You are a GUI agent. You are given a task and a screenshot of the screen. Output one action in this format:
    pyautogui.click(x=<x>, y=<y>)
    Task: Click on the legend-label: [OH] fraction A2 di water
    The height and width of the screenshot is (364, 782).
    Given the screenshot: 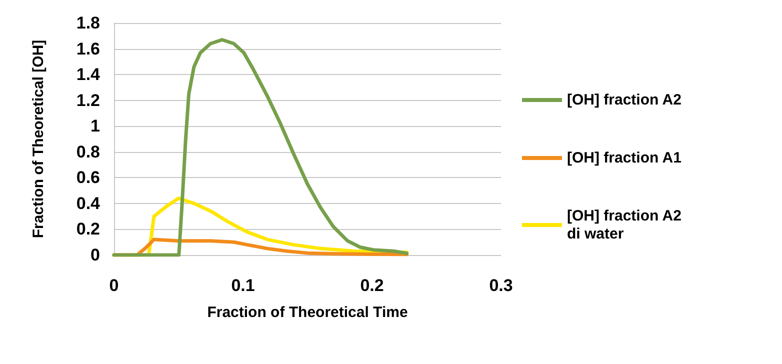 What is the action you would take?
    pyautogui.click(x=626, y=225)
    